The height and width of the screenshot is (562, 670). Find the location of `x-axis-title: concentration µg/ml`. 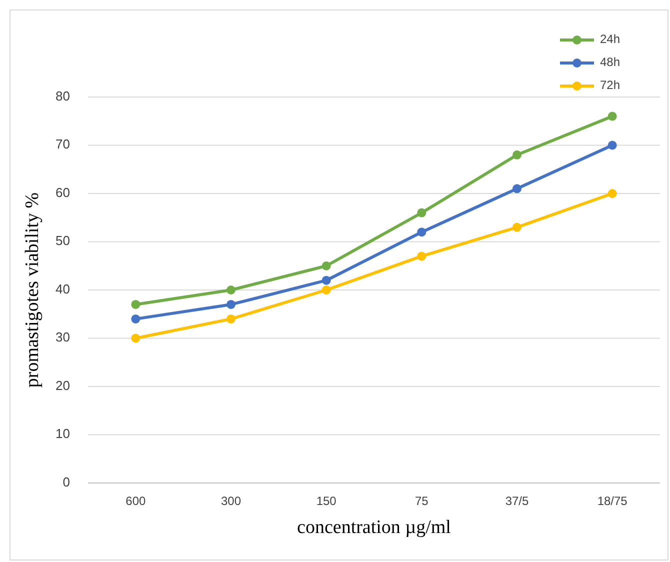

x-axis-title: concentration µg/ml is located at coordinates (374, 527).